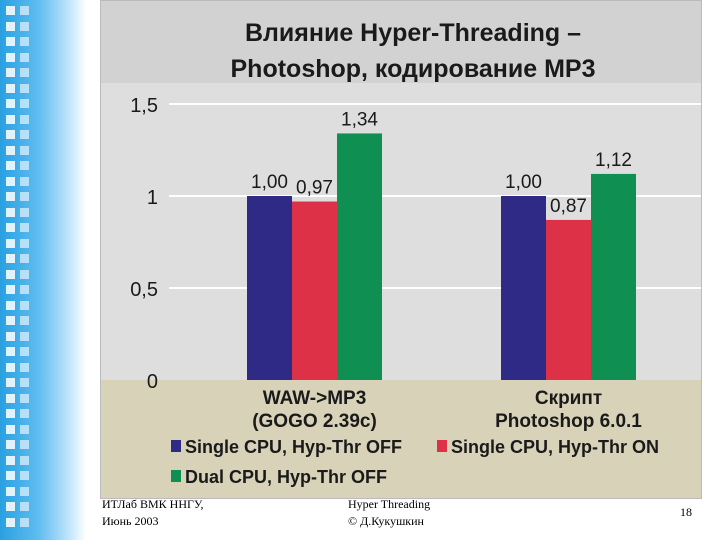 The width and height of the screenshot is (720, 540). I want to click on chart-title-line2: Photoshop, кодирование MP3, so click(413, 69).